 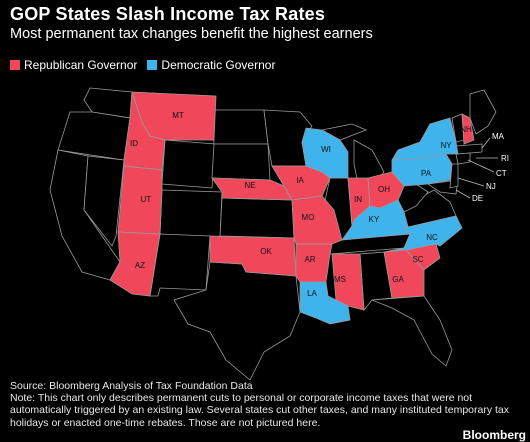 What do you see at coordinates (384, 189) in the screenshot?
I see `label-oh: OH` at bounding box center [384, 189].